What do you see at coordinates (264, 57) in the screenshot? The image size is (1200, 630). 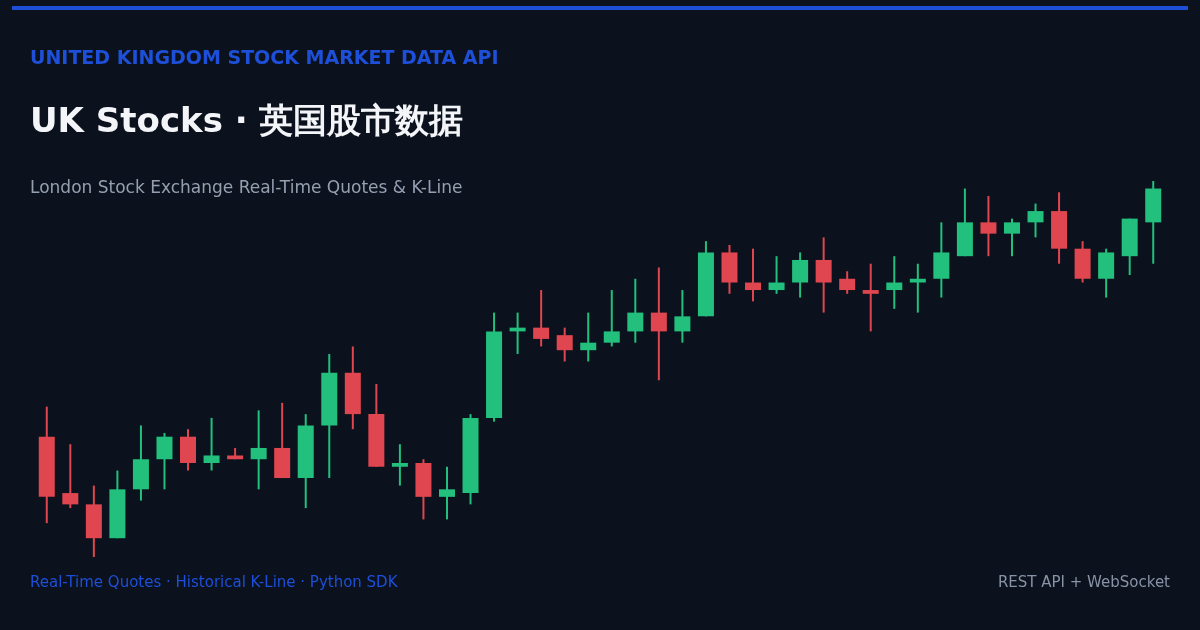 I see `text: UNITED KINGDOM STOCK MARKET DATA API` at bounding box center [264, 57].